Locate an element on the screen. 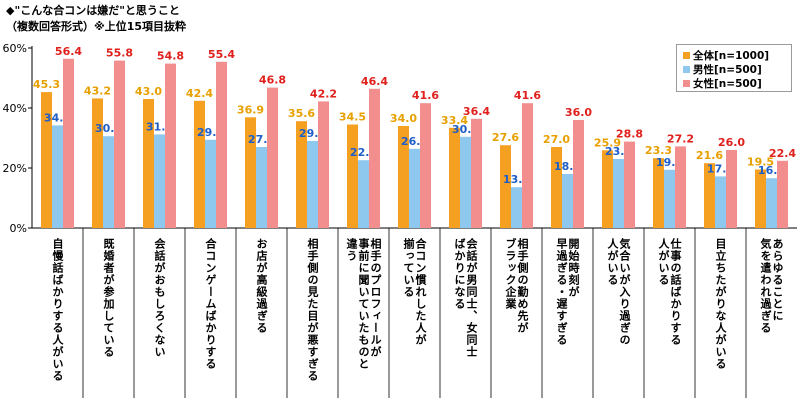 Image resolution: width=801 pixels, height=403 pixels. x-tick-label: 会話がおもしろくない is located at coordinates (159, 297).